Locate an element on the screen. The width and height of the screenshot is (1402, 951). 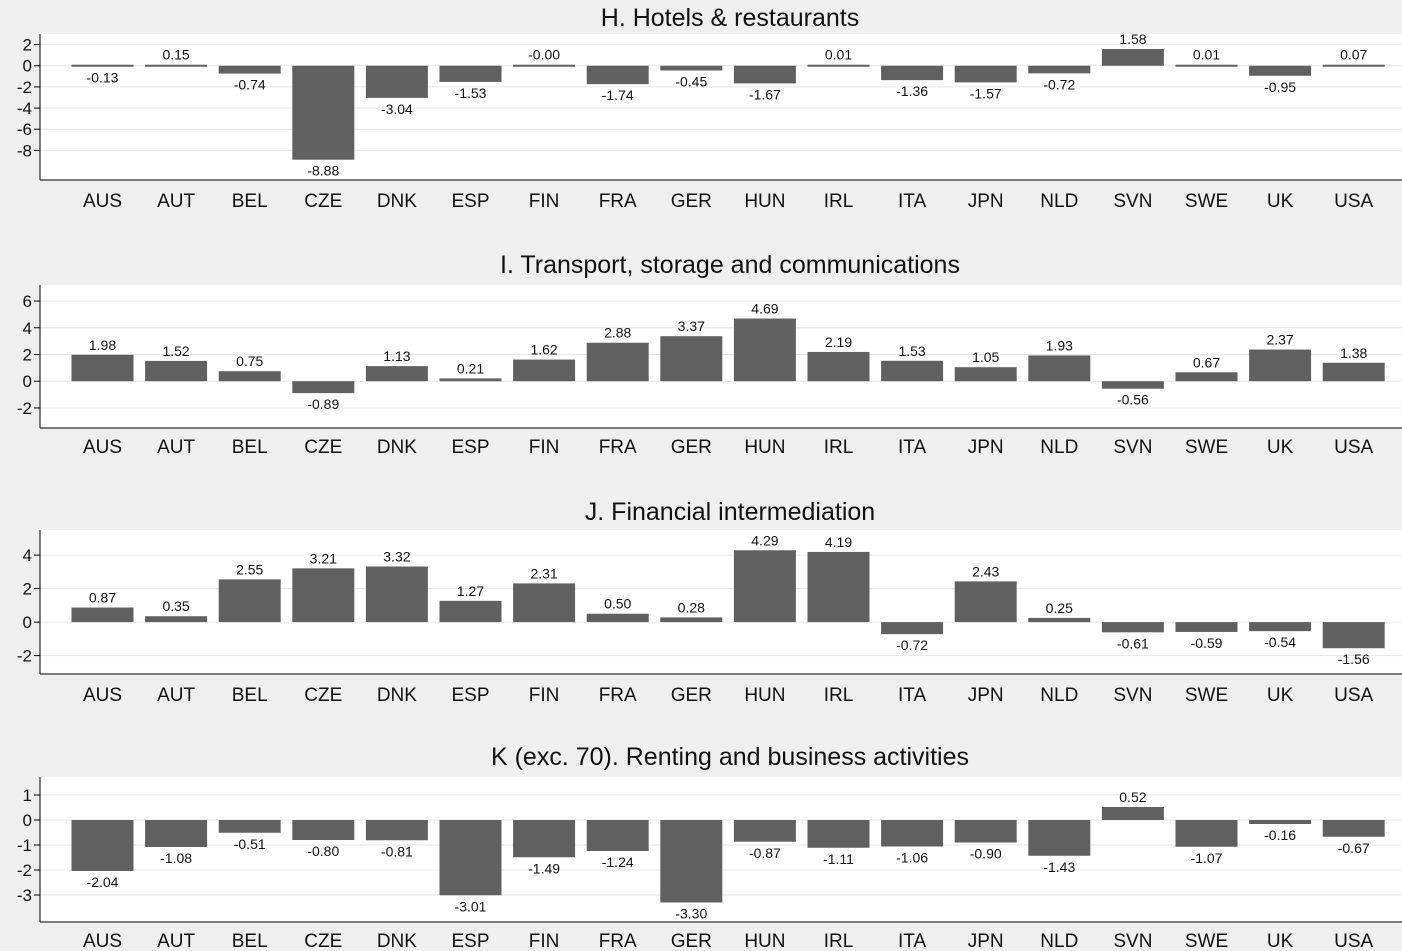
data-label: -1.43 is located at coordinates (1059, 867).